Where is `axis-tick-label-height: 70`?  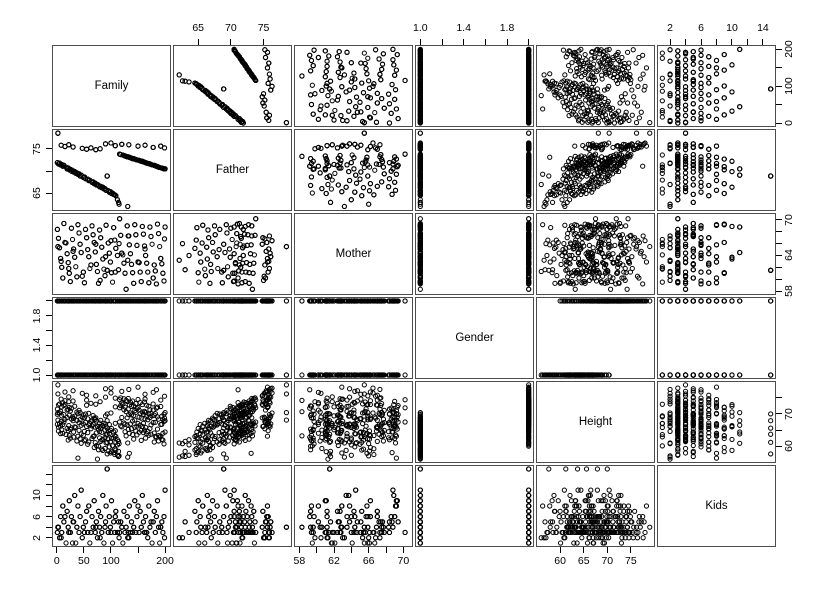
axis-tick-label-height: 70 is located at coordinates (607, 561).